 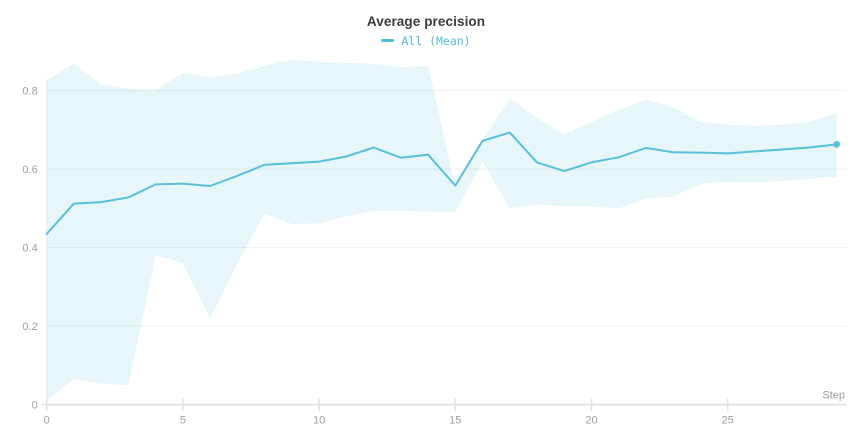 I want to click on y-tick-label: 0.8, so click(x=29, y=92).